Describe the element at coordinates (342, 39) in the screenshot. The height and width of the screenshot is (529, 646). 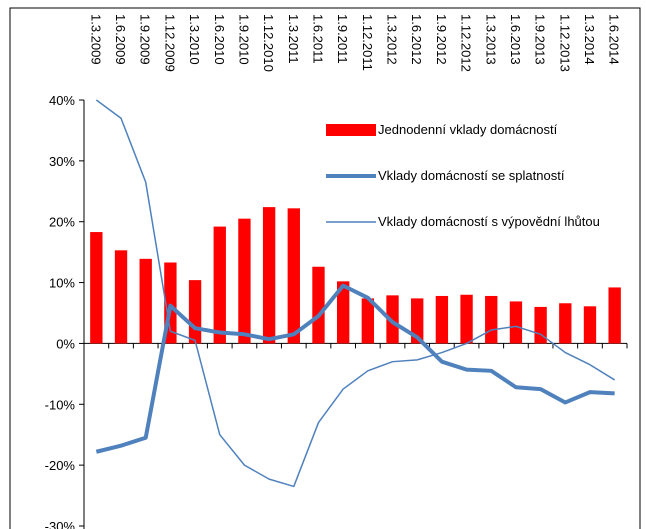
I see `x-tick-label: 1.9.2011` at that location.